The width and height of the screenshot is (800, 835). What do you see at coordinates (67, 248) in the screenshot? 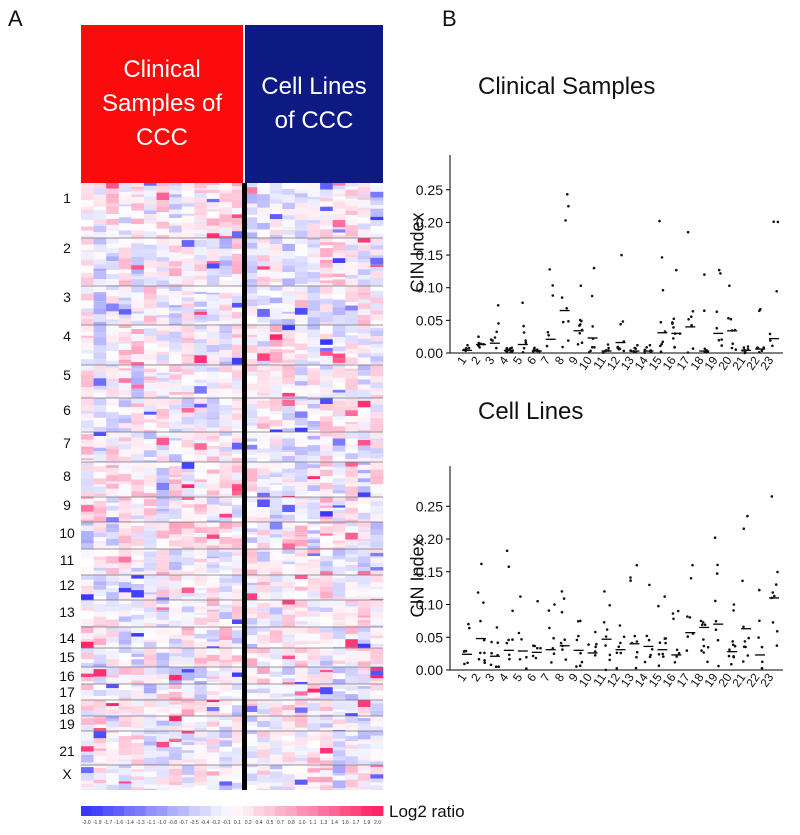
I see `chromosome-label: 2` at bounding box center [67, 248].